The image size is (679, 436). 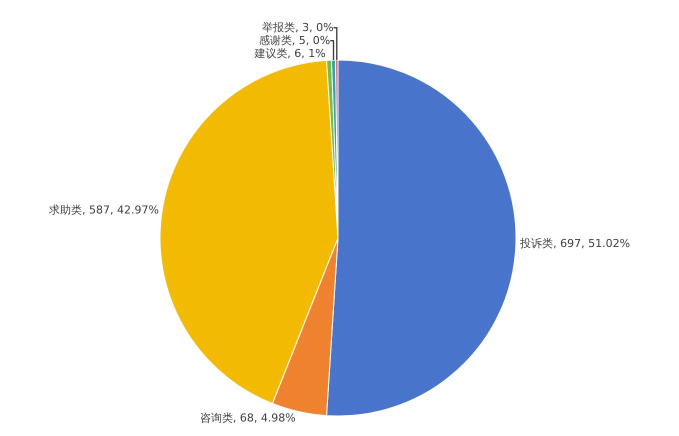 I want to click on slice-label: 咨询类, 68, 4.98%, so click(x=248, y=417).